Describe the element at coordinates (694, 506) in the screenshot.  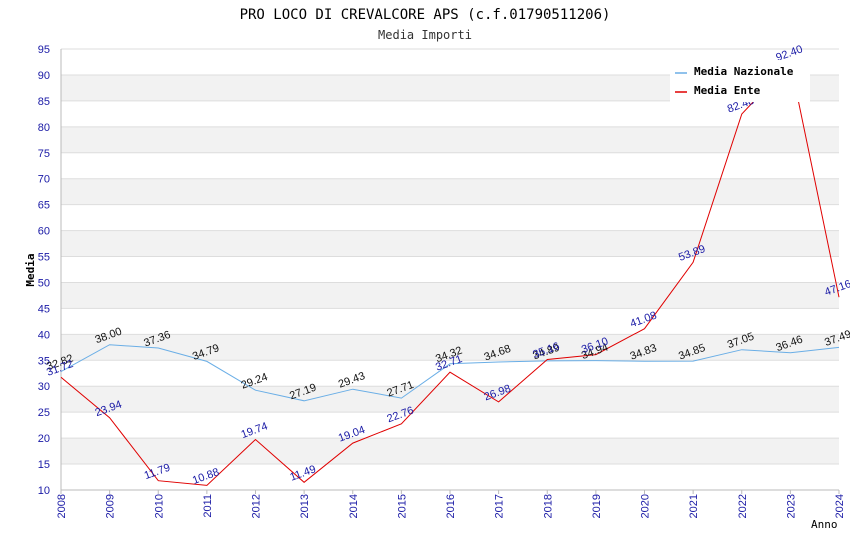
I see `x-tick-label: 2021` at that location.